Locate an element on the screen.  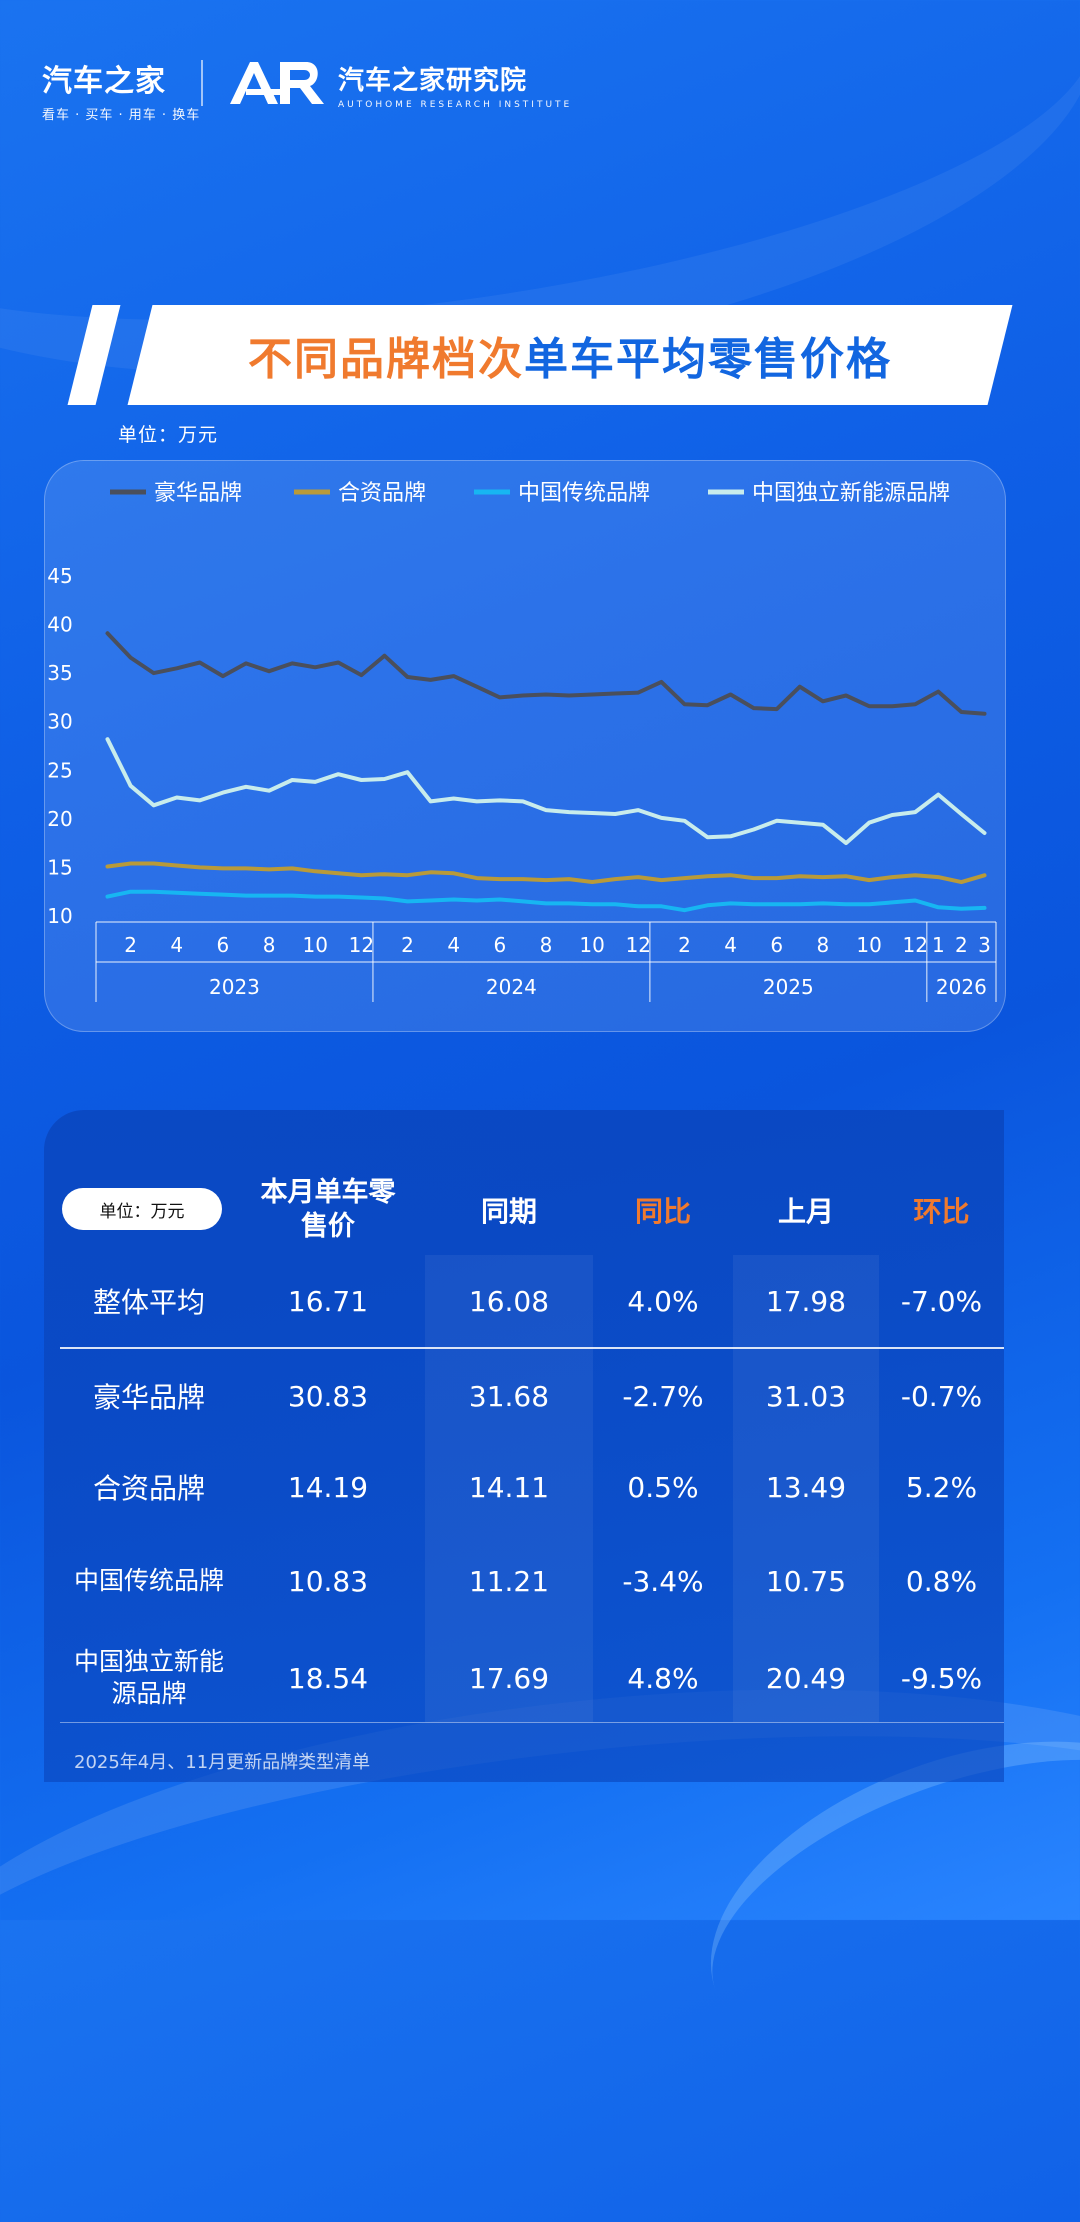
table-header-cell: 本月单车零售价 is located at coordinates (328, 1209).